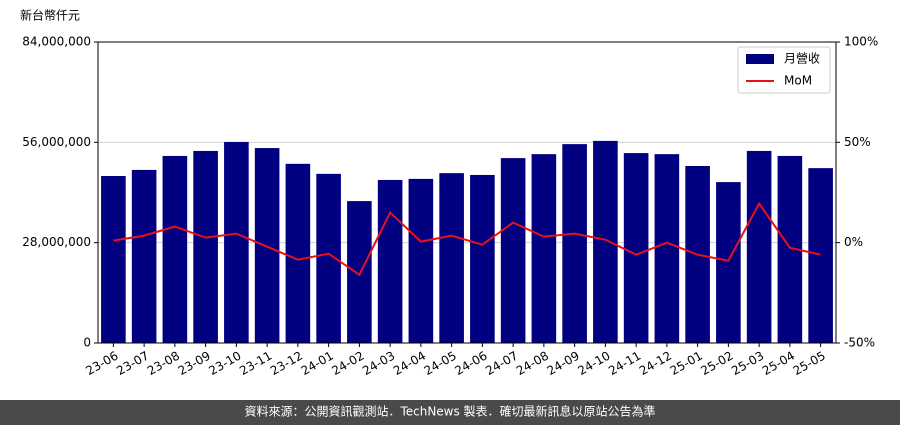 This screenshot has height=425, width=900. I want to click on y2-tick-label: 0%, so click(853, 242).